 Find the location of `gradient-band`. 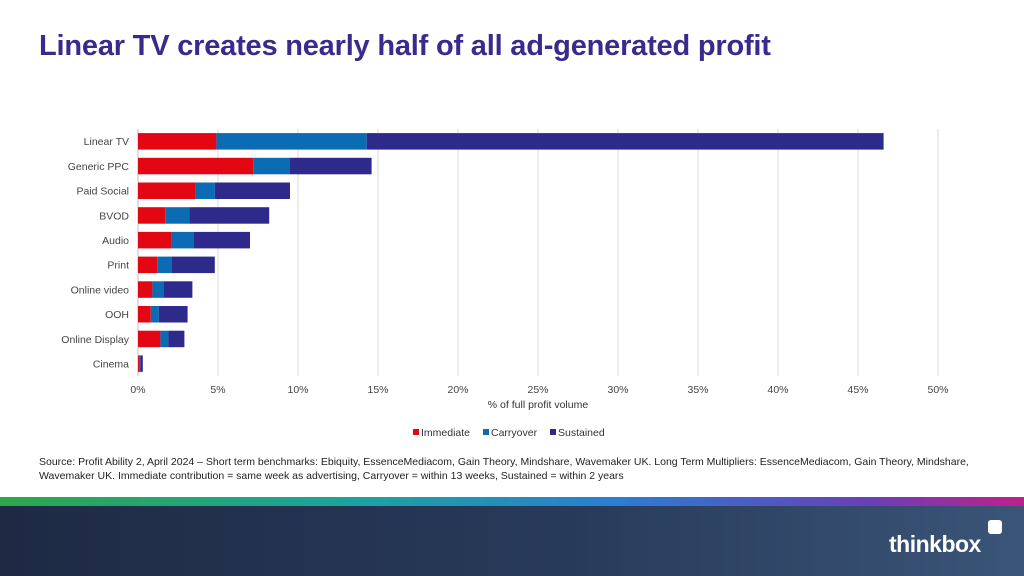

gradient-band is located at coordinates (512, 501).